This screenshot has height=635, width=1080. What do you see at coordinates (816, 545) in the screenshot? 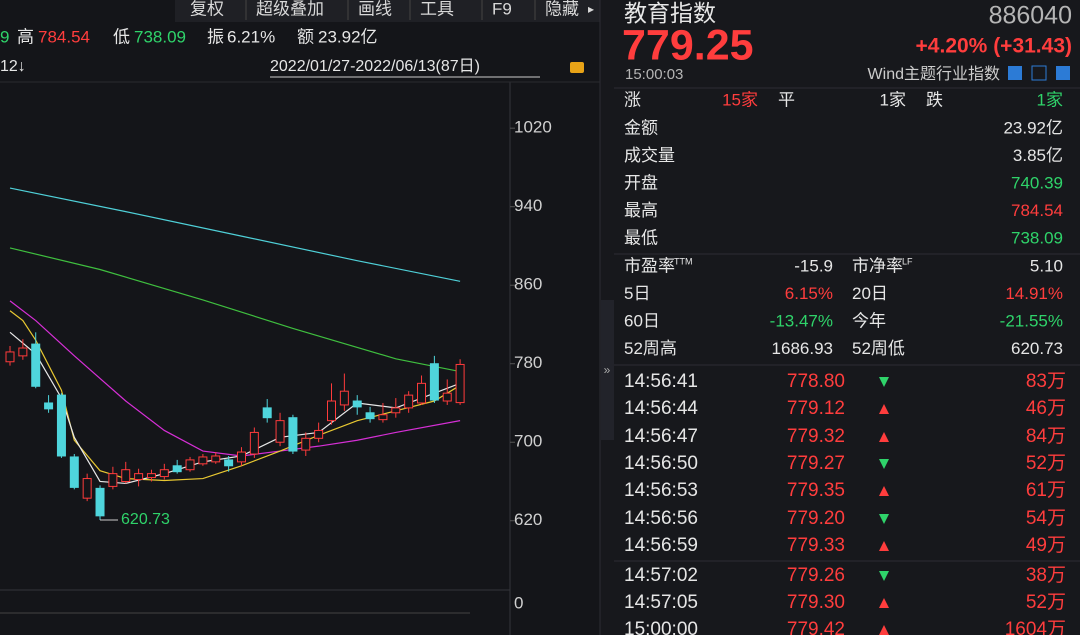
I see `trade-price: 779.33` at bounding box center [816, 545].